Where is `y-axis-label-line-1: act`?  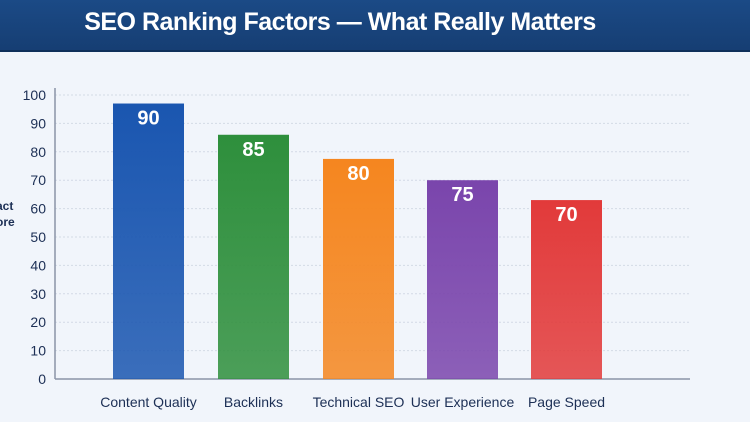 y-axis-label-line-1: act is located at coordinates (7, 206).